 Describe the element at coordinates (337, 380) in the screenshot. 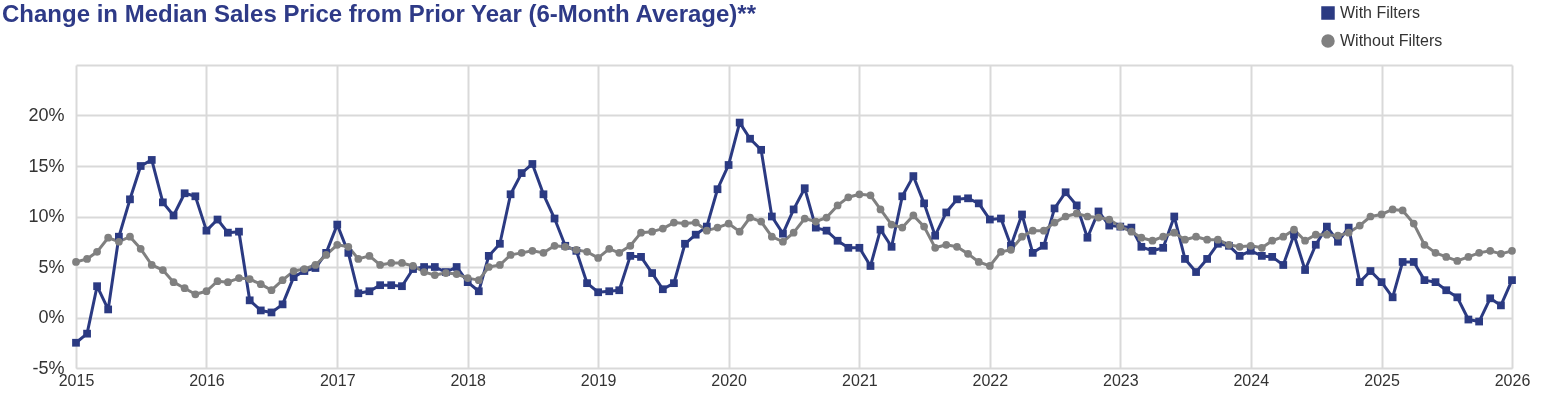

I see `x-tick-label: 2017` at that location.